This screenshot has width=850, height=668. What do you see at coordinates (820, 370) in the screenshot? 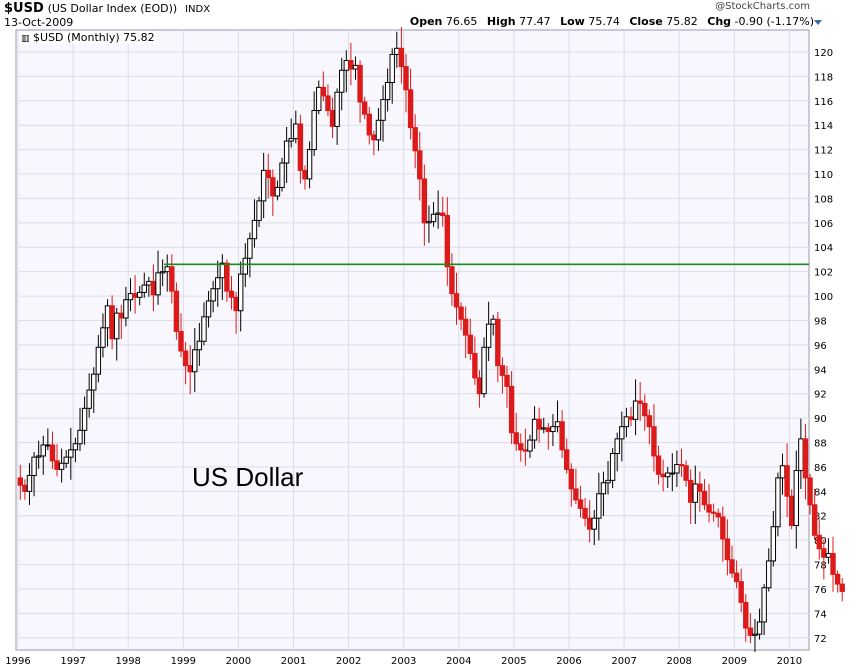
I see `y-tick-label: 94` at bounding box center [820, 370].